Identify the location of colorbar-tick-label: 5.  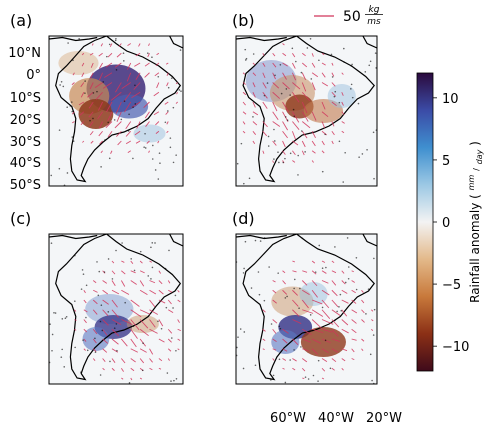
(446, 161).